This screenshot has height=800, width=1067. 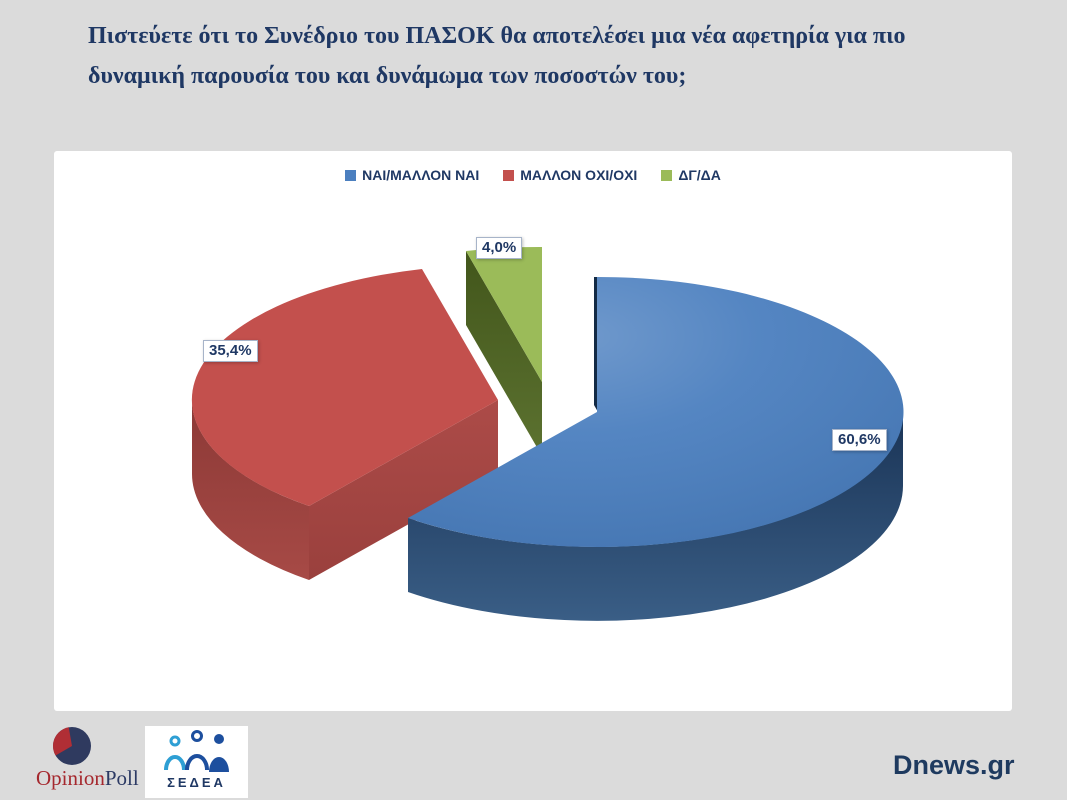 I want to click on opinionpoll-wordmark: OpinionPoll, so click(x=96, y=778).